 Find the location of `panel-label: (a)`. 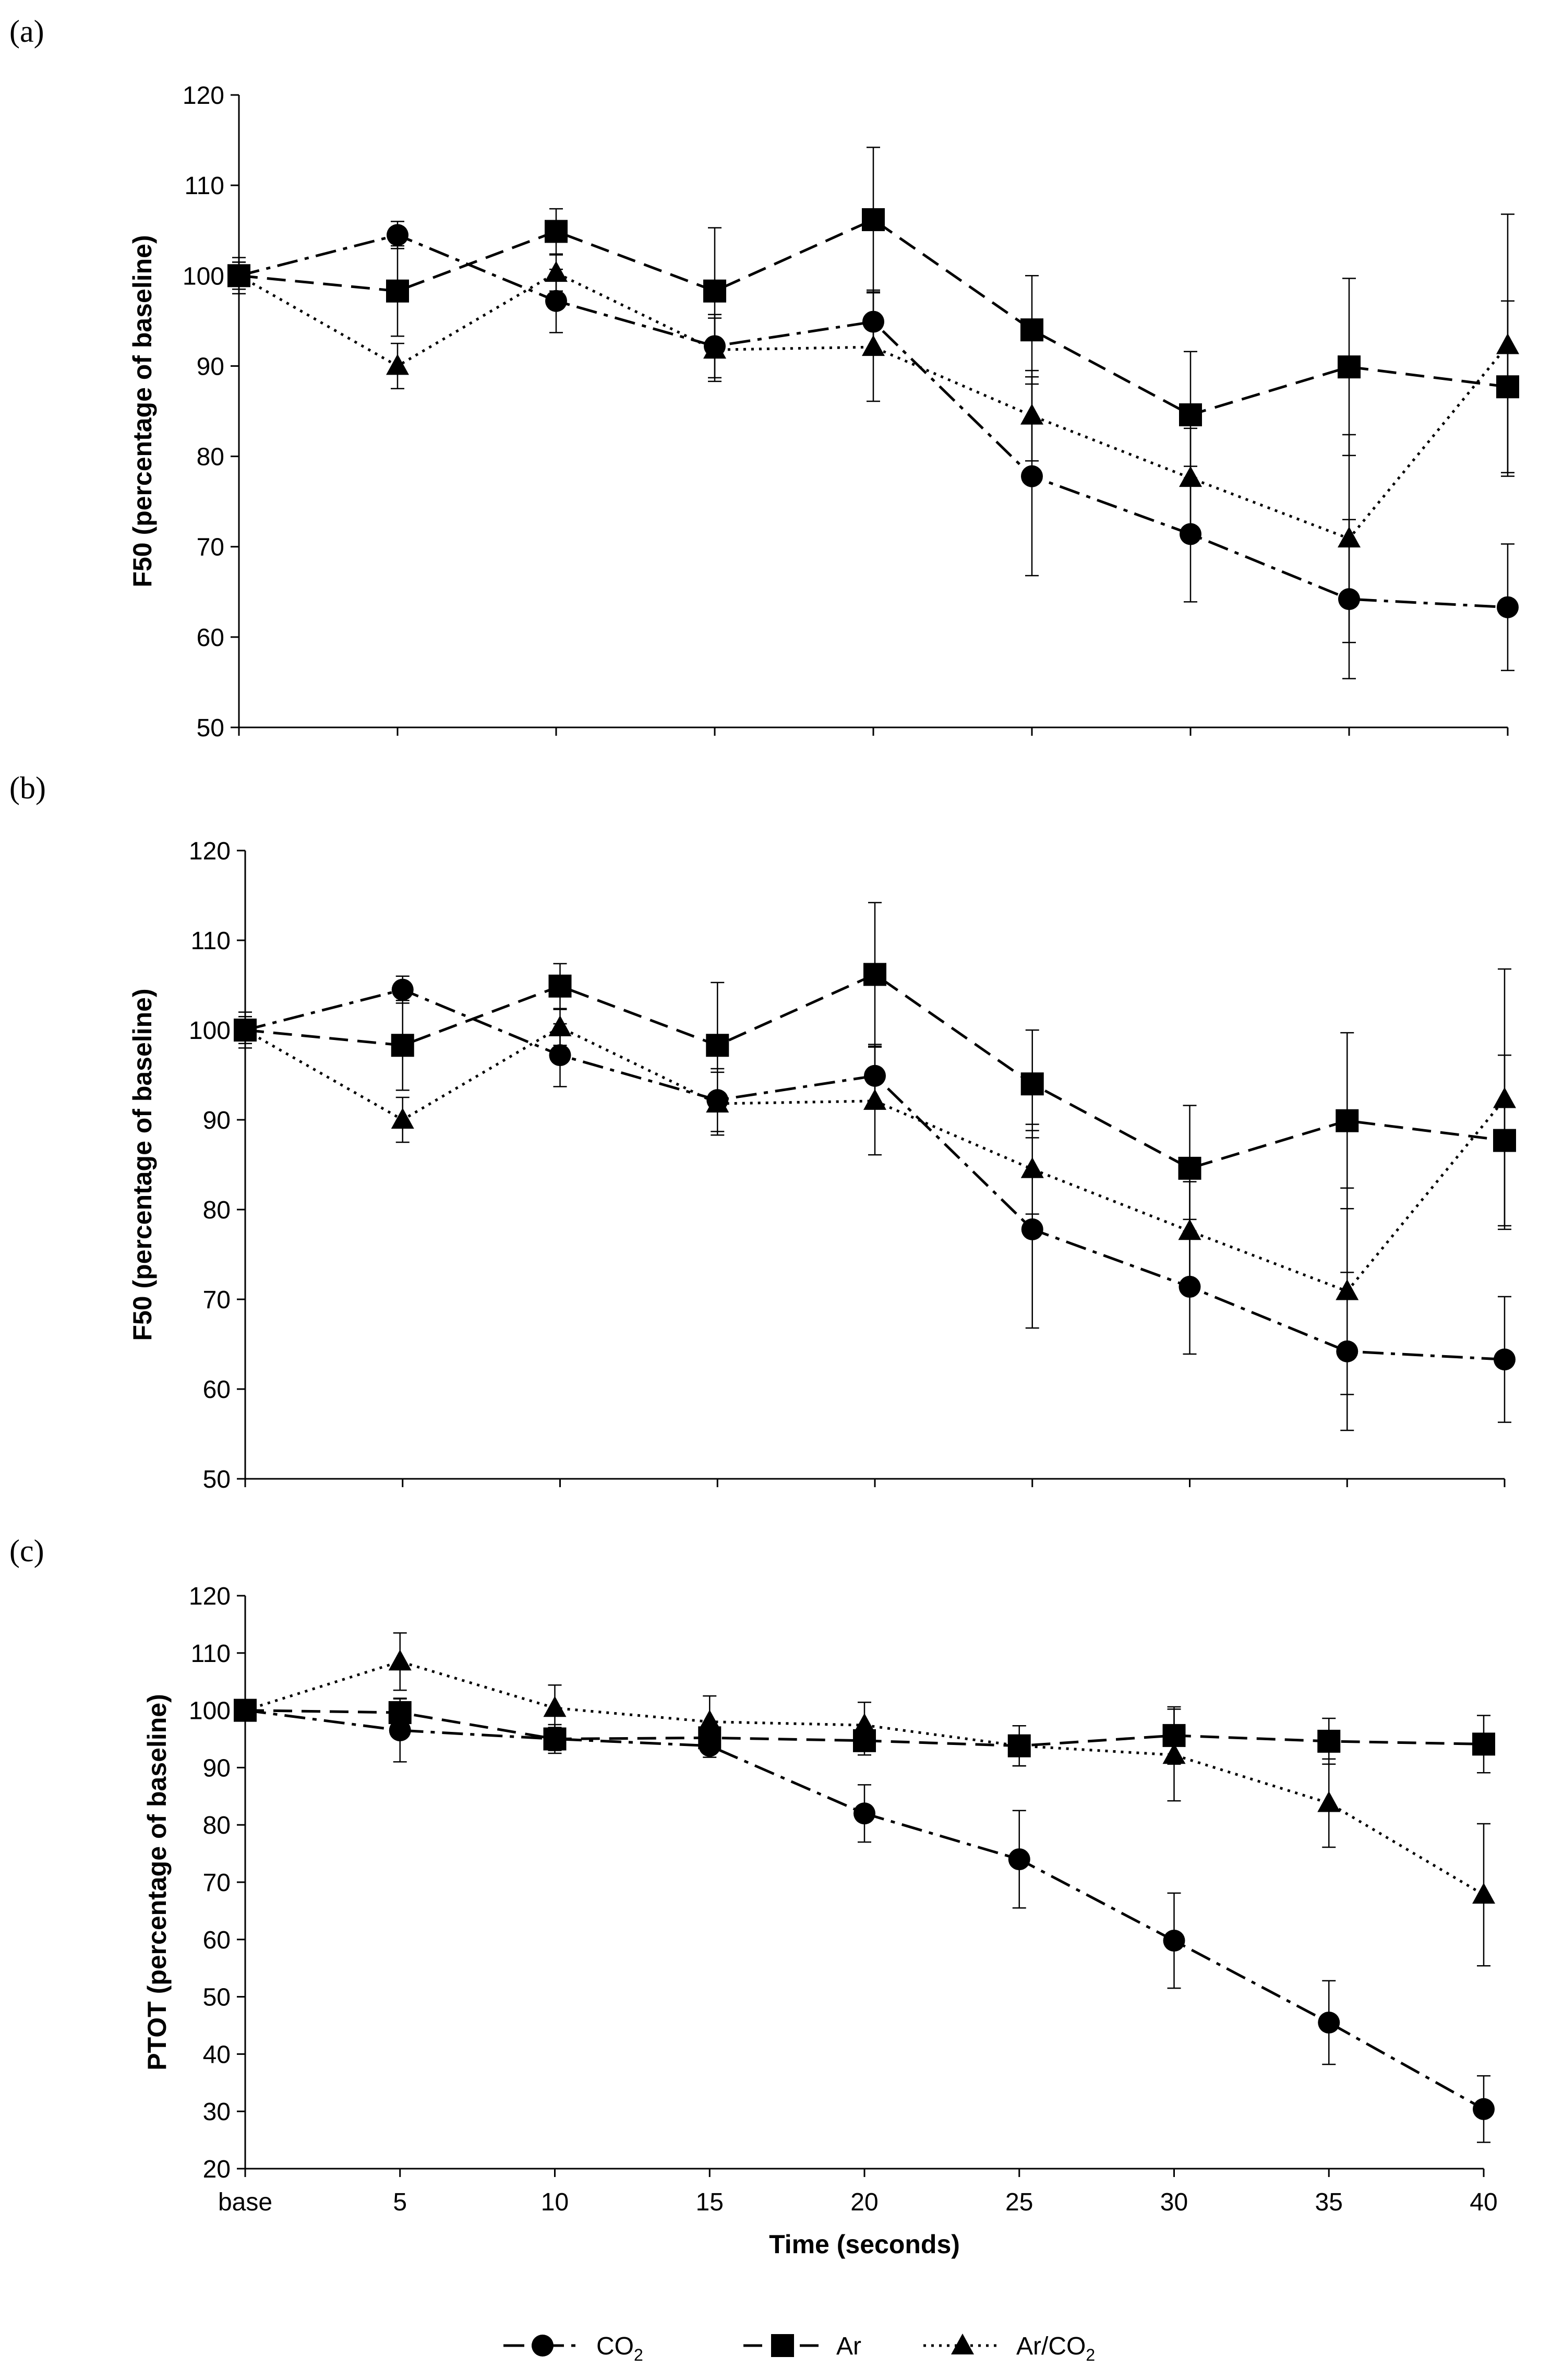

panel-label: (a) is located at coordinates (26, 31).